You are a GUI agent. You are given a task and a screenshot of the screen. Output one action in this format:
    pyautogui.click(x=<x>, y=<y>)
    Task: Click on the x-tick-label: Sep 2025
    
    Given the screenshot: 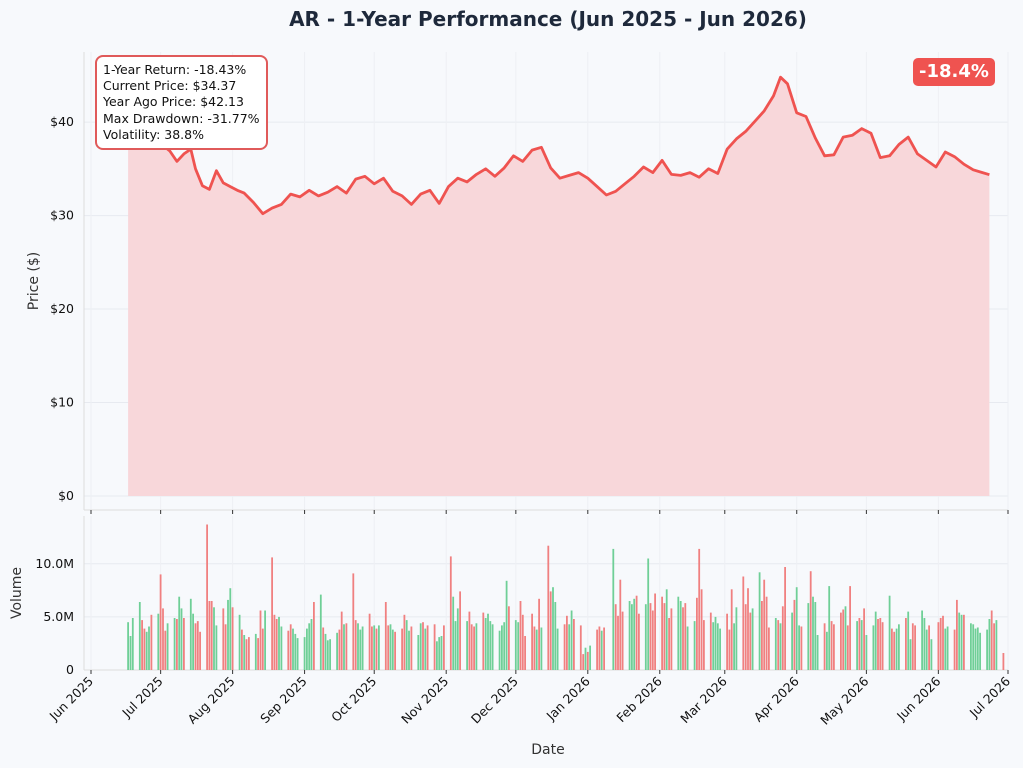 What is the action you would take?
    pyautogui.click(x=283, y=700)
    